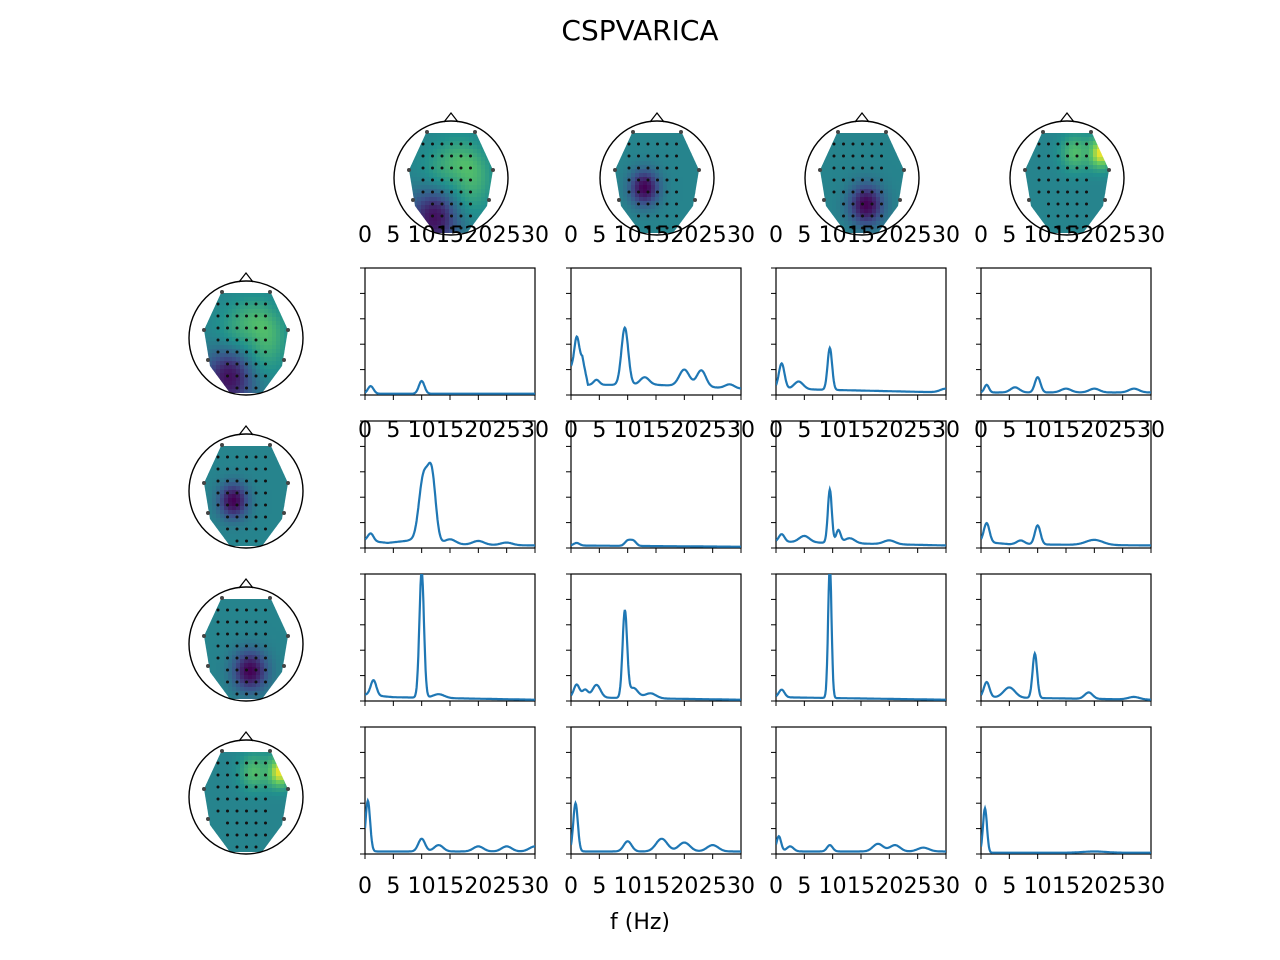 The image size is (1280, 960). I want to click on spectrum-panel-r3-c1, so click(447, 638).